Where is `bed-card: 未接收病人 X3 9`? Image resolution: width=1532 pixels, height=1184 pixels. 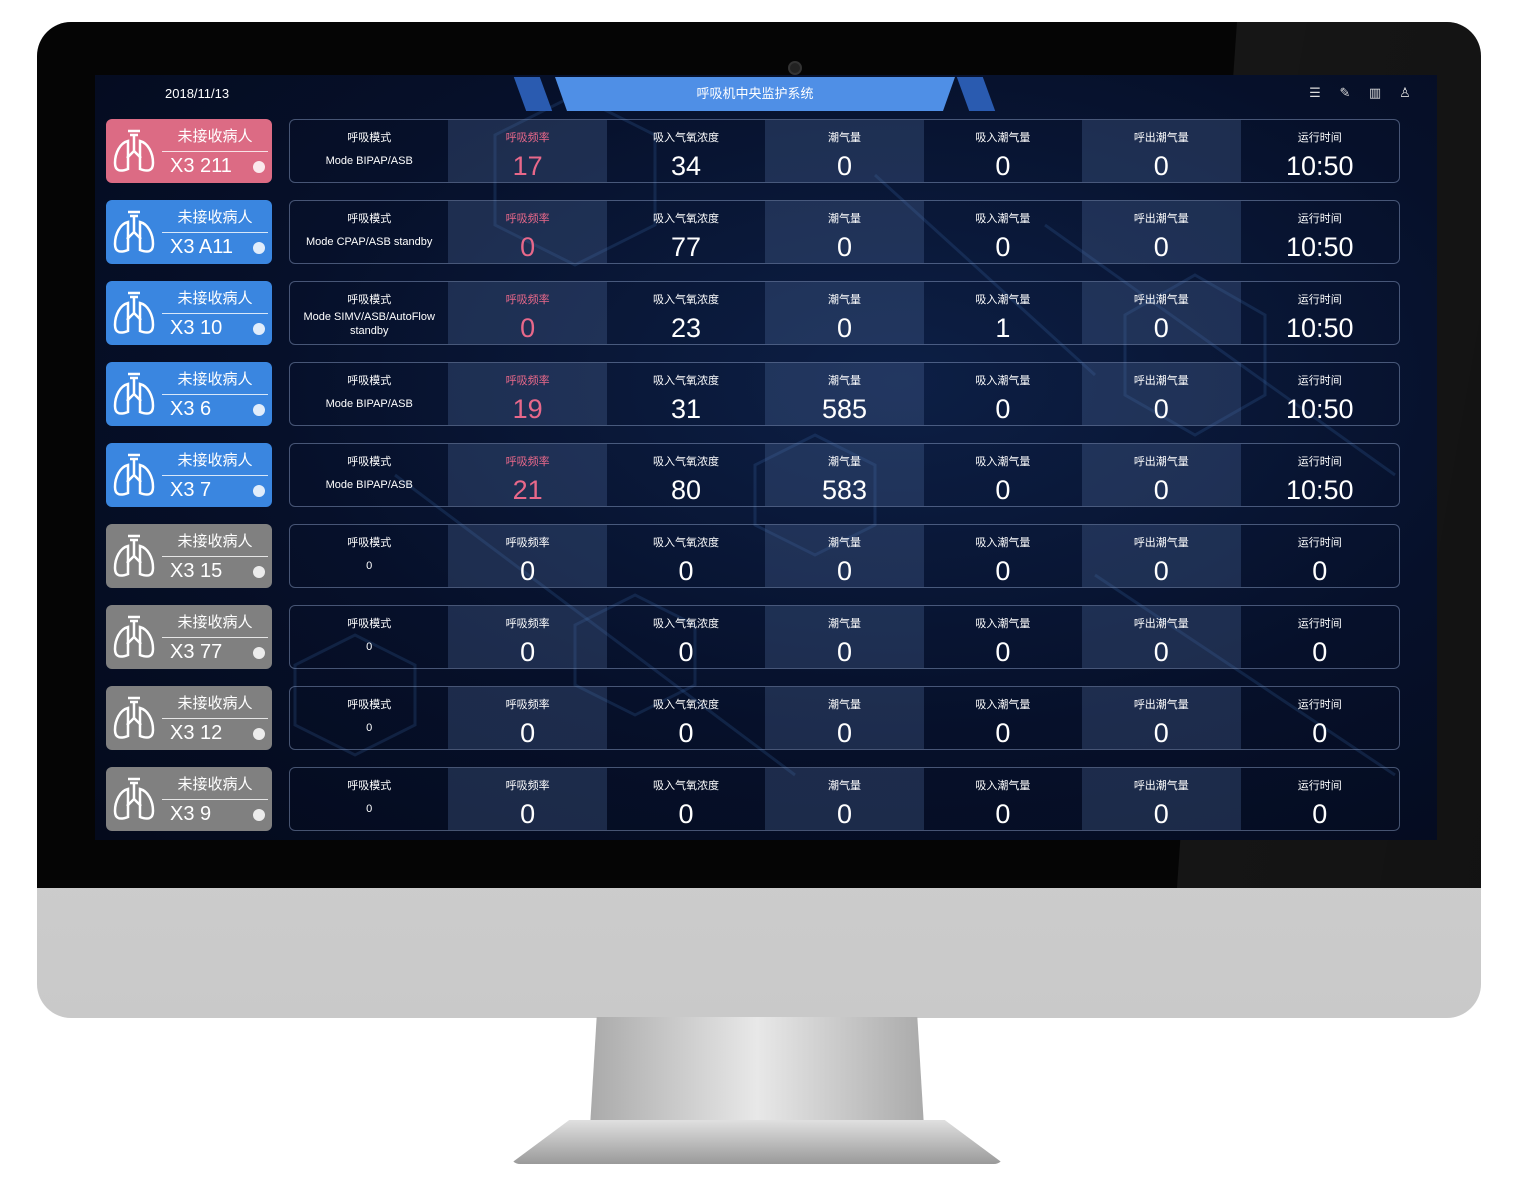 bed-card: 未接收病人 X3 9 is located at coordinates (189, 799).